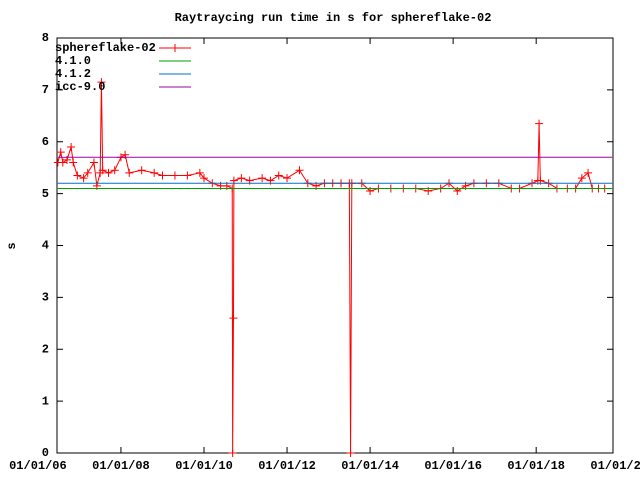 The image size is (640, 480). I want to click on y-tick-label: 8, so click(45, 38).